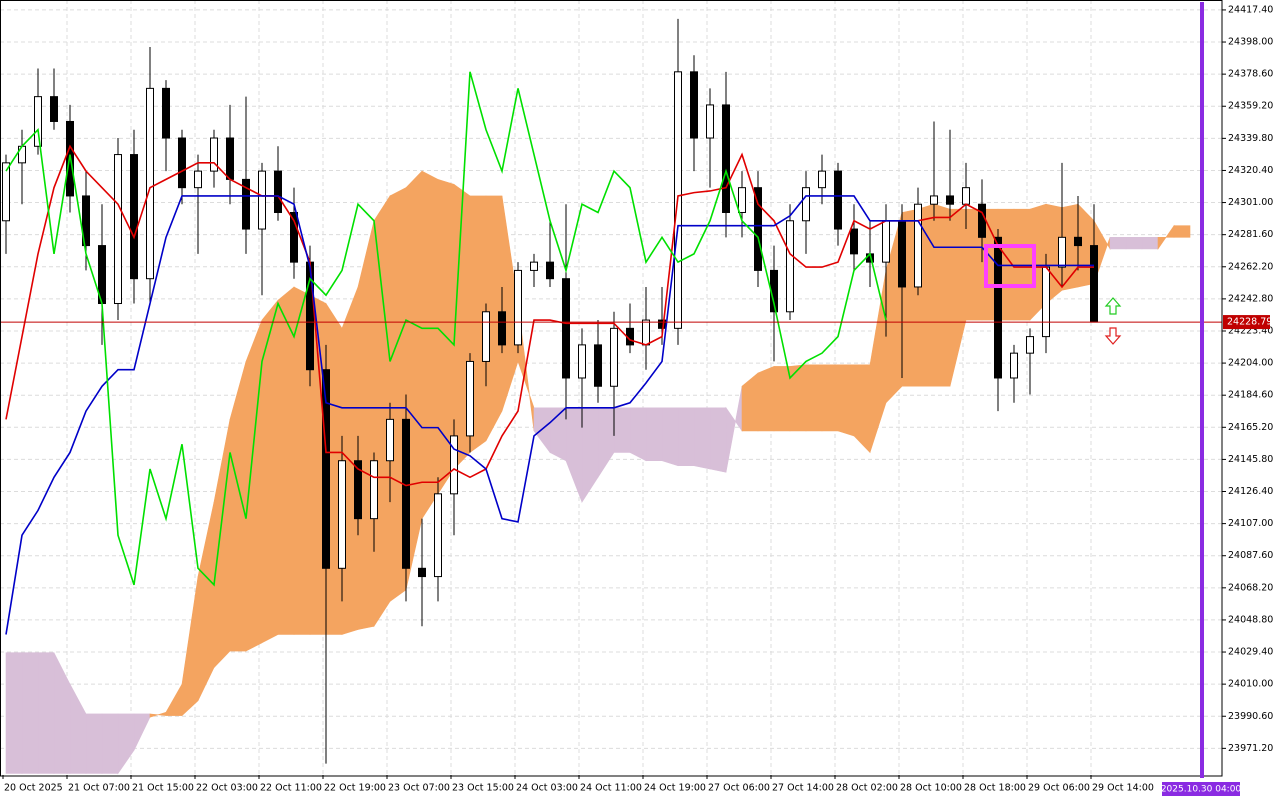 This screenshot has width=1280, height=800. What do you see at coordinates (675, 788) in the screenshot?
I see `x-tick-label: 24 Oct 19:00` at bounding box center [675, 788].